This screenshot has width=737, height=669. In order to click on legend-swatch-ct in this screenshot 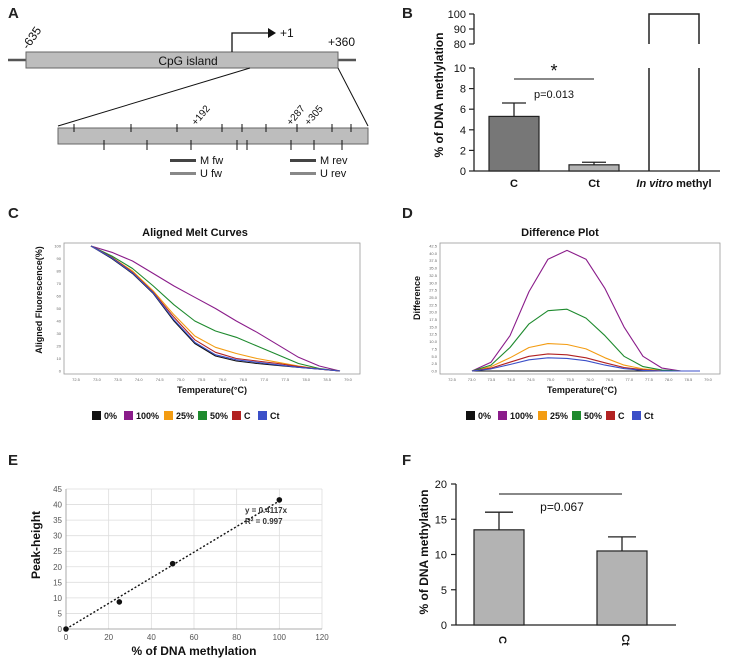, I will do `click(262, 415)`.